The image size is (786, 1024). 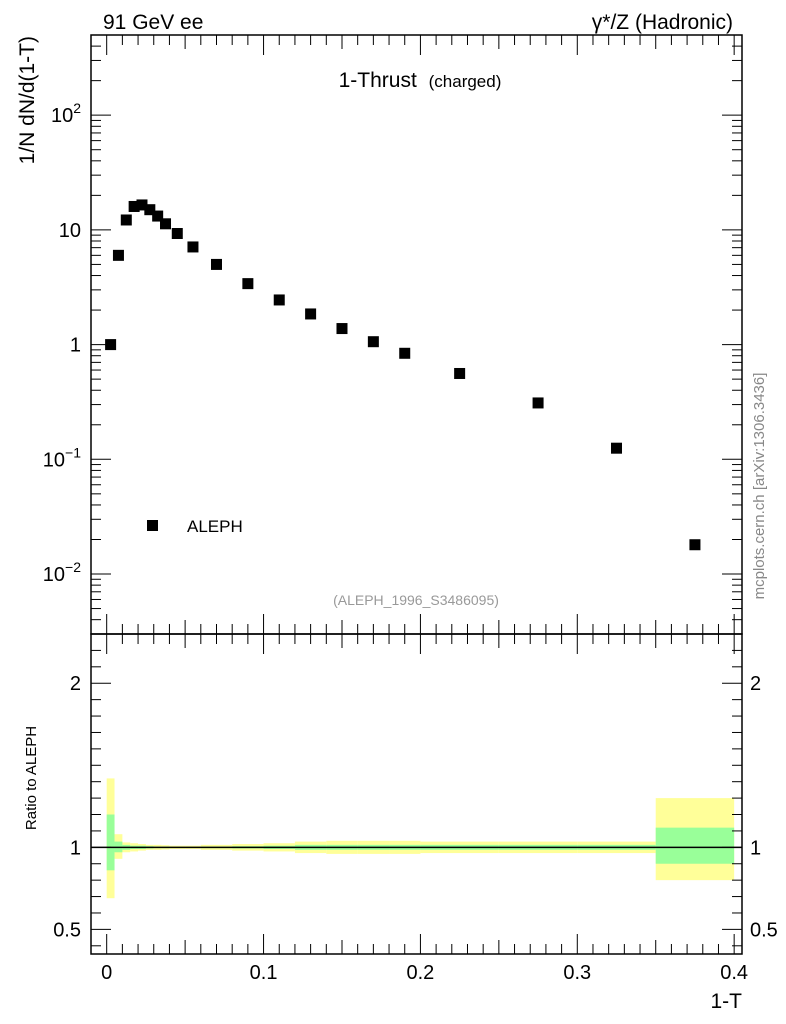 What do you see at coordinates (27, 100) in the screenshot?
I see `main-y-axis-label: 1/N dN/d(1-T)` at bounding box center [27, 100].